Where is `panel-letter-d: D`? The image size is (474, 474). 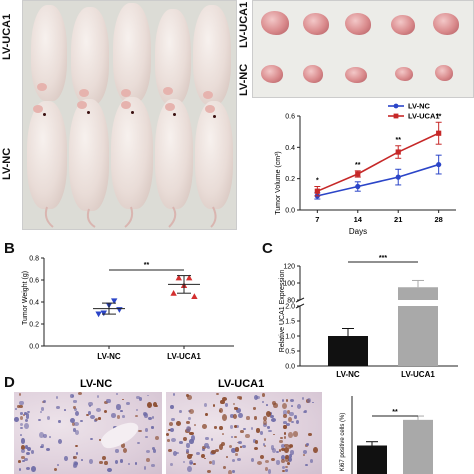
panel-letter-d: D is located at coordinates (9, 382).